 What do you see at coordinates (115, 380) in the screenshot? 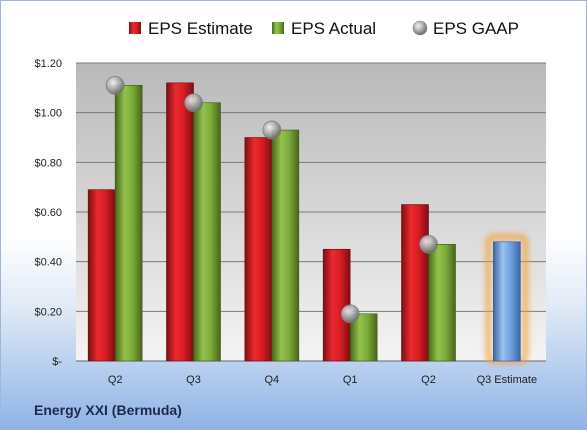
I see `x-tick-label-0: Q2` at bounding box center [115, 380].